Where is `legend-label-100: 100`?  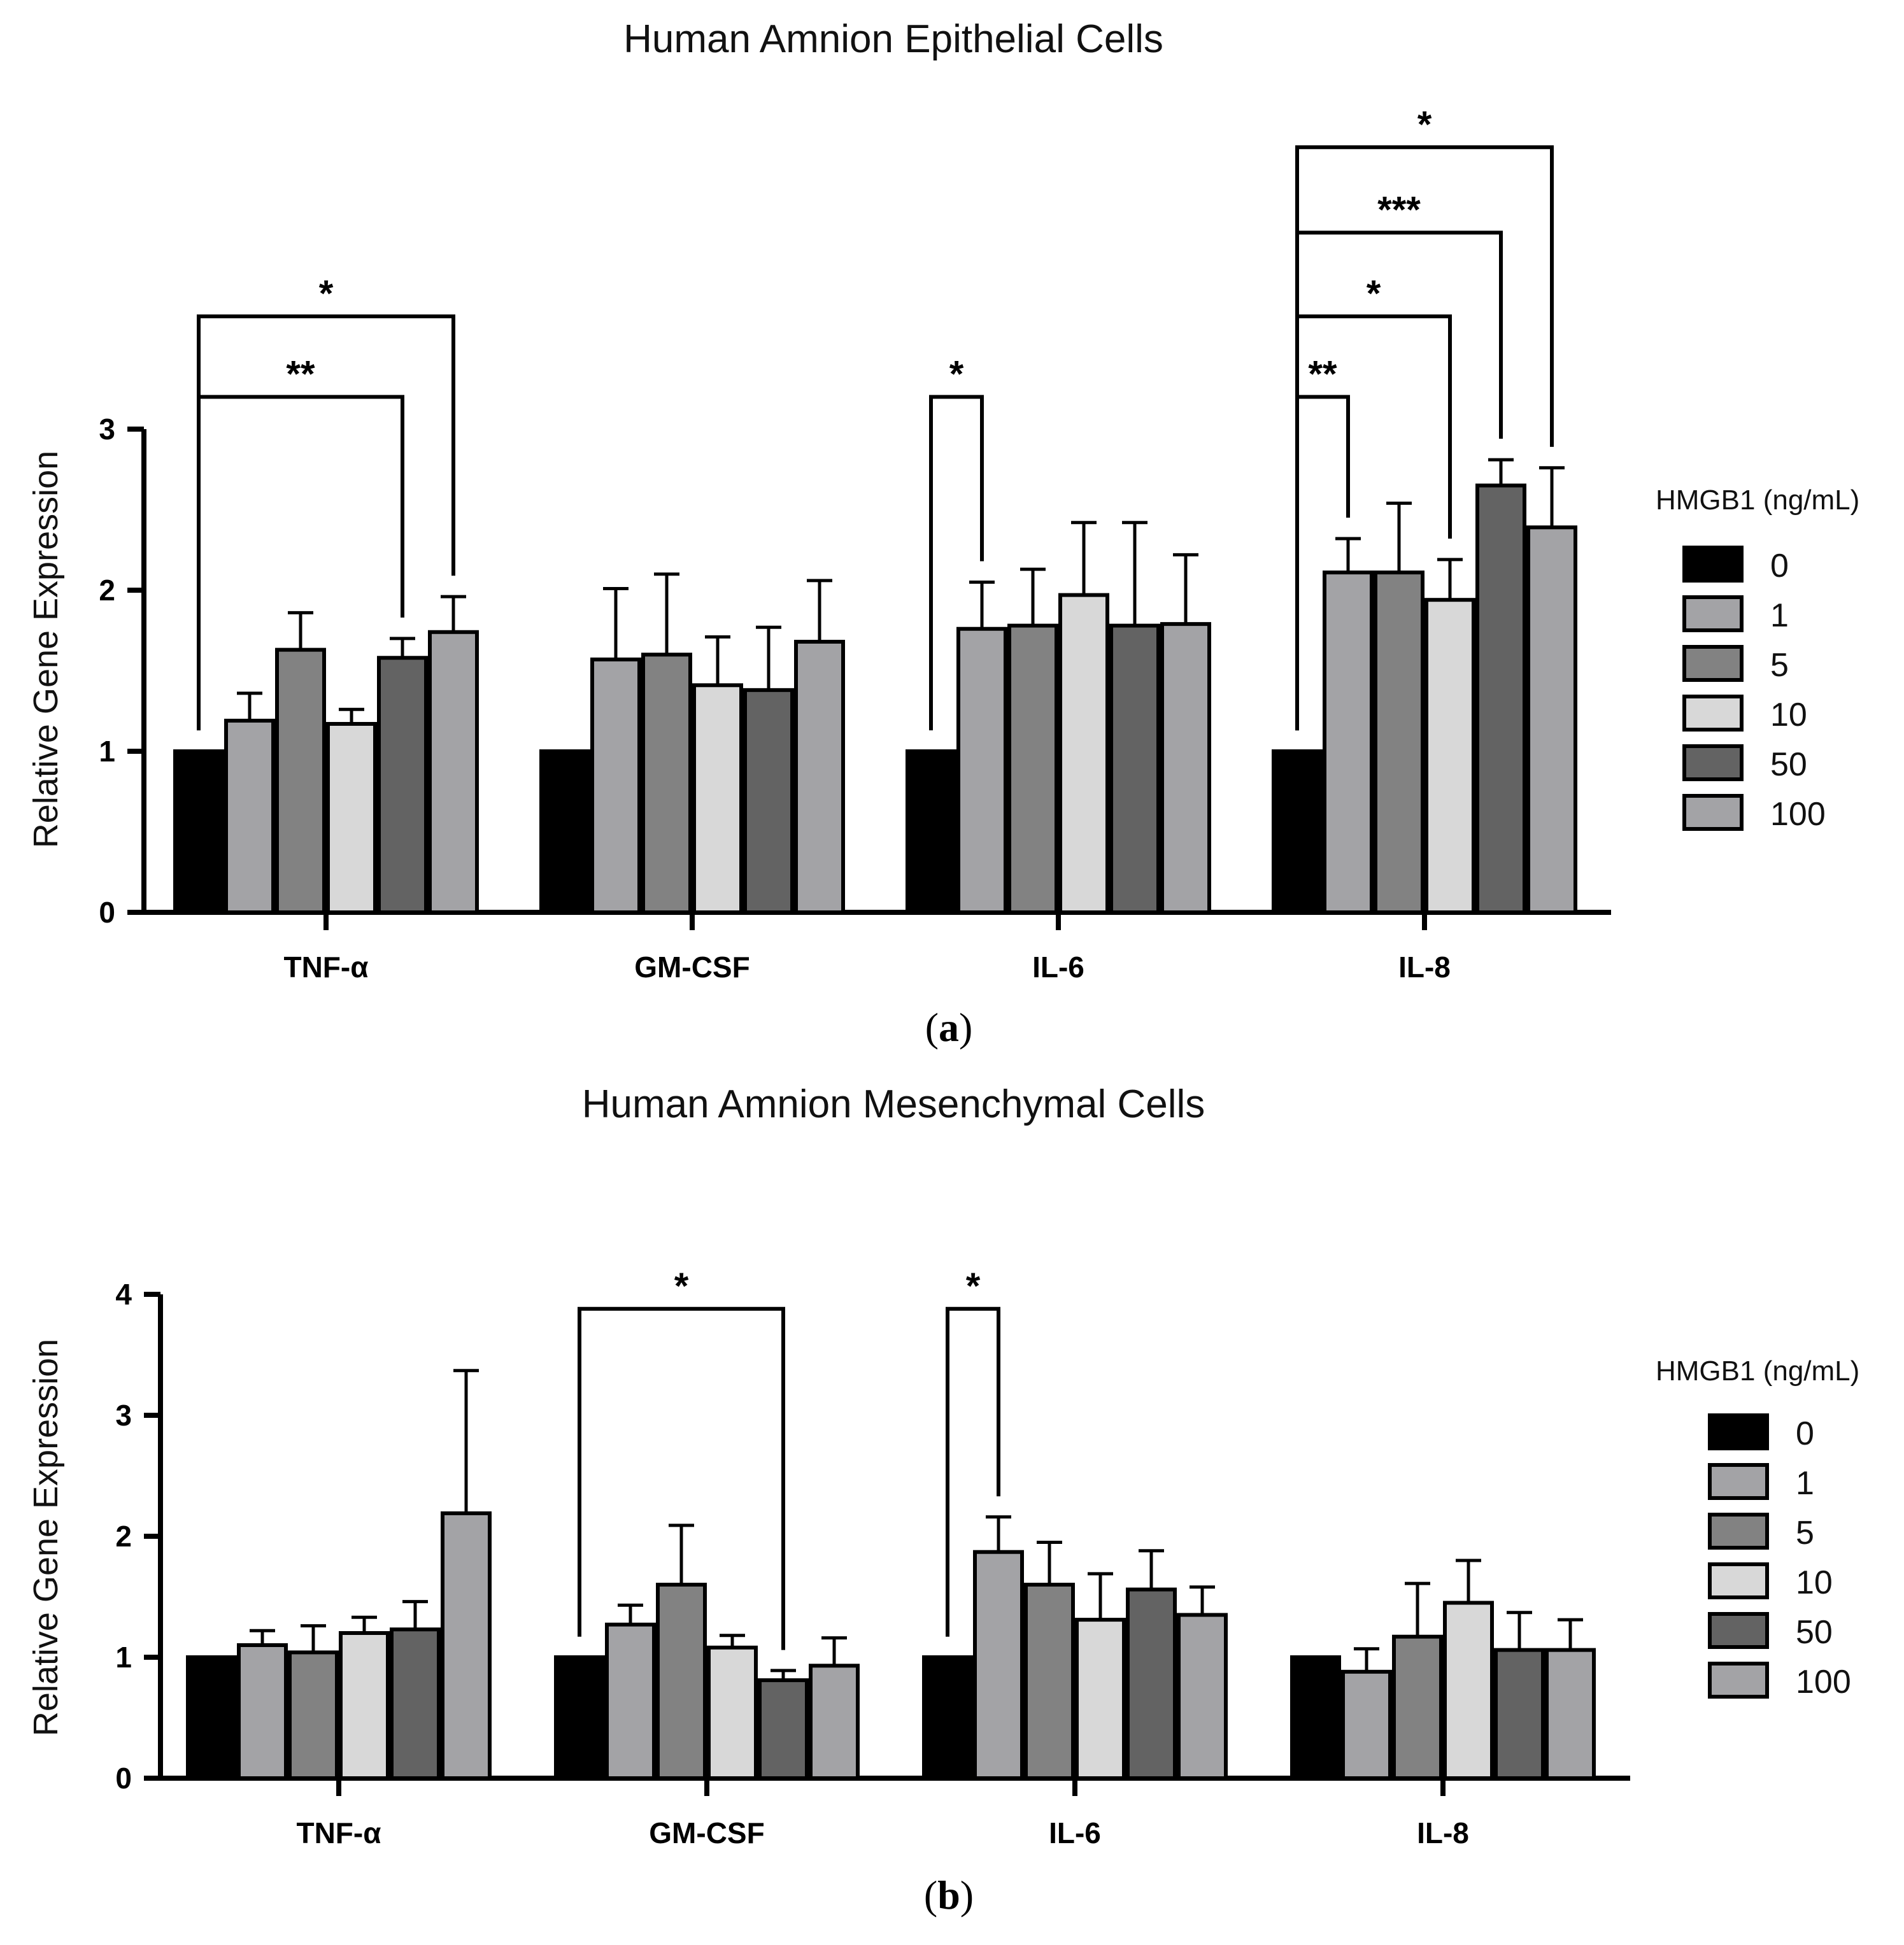
legend-label-100: 100 is located at coordinates (1798, 814).